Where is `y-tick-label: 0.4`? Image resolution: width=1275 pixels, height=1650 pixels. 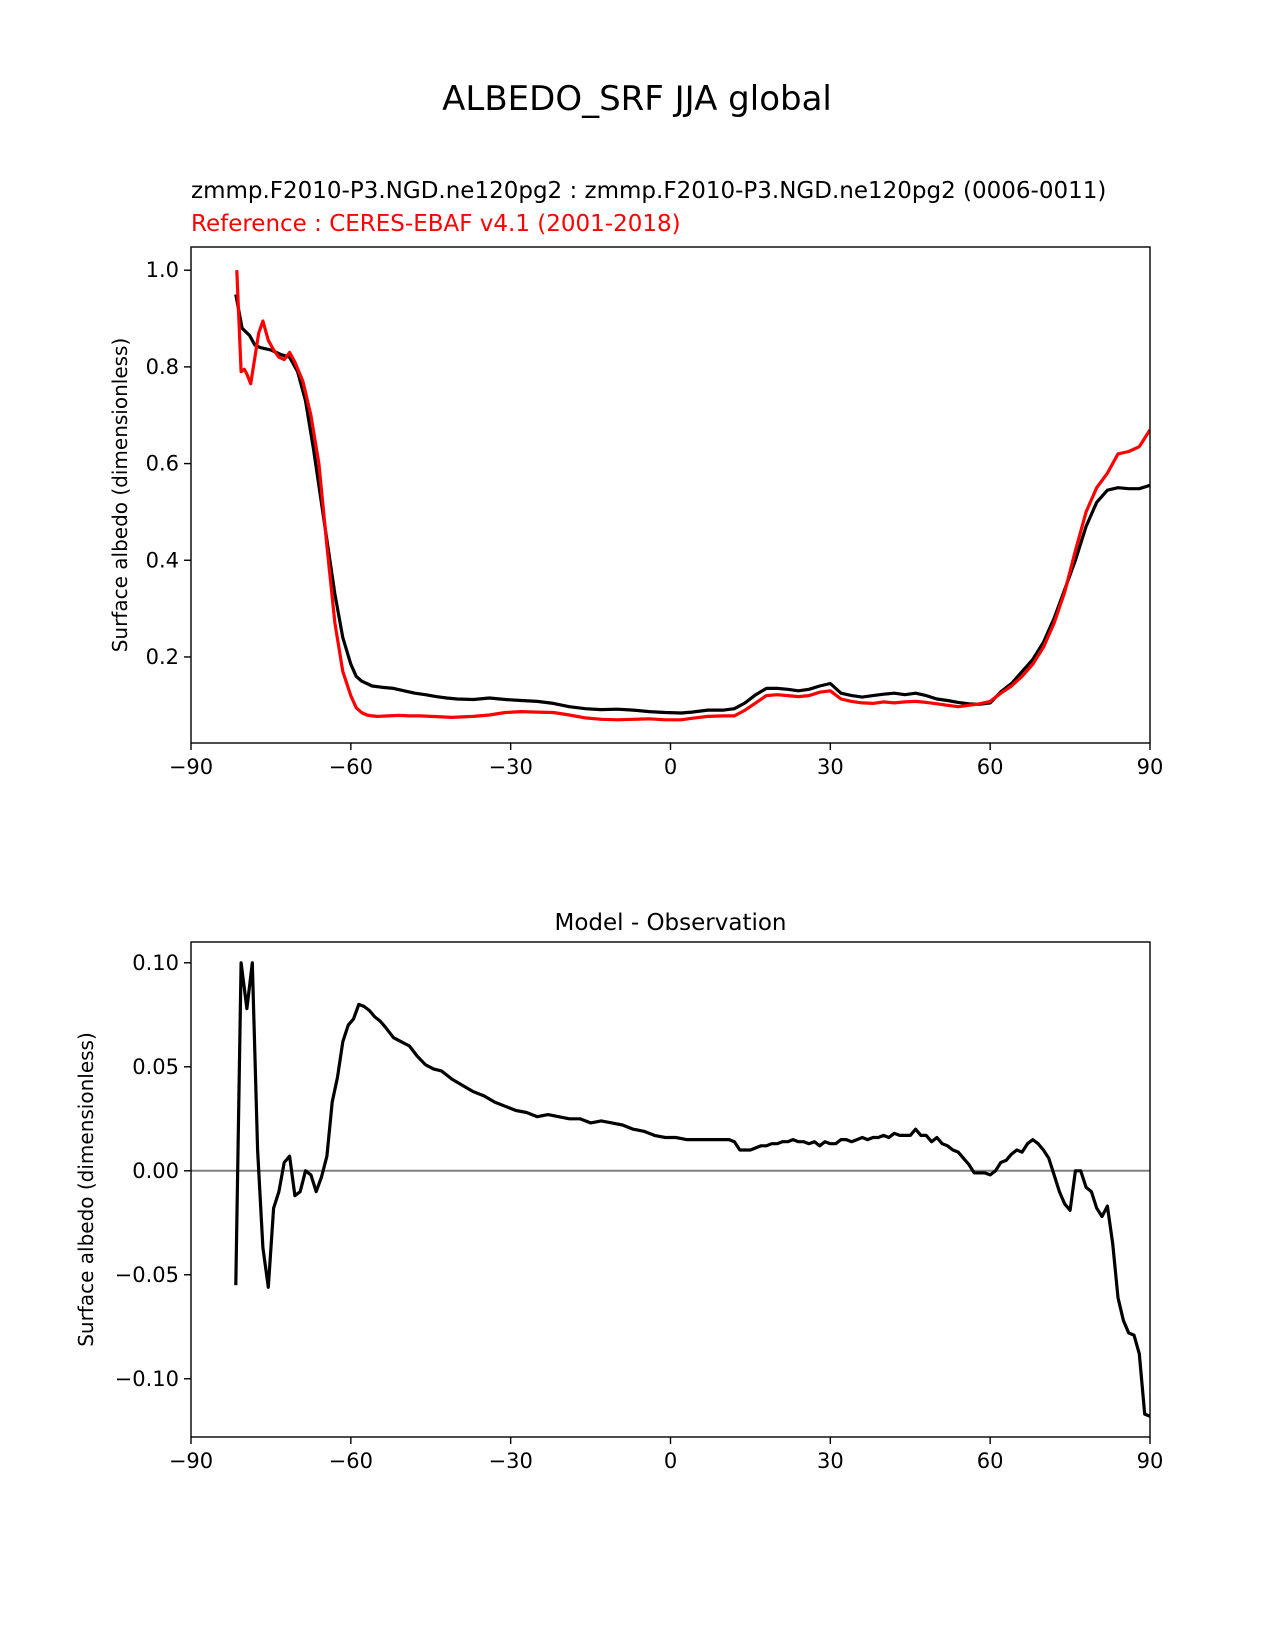
y-tick-label: 0.4 is located at coordinates (162, 560).